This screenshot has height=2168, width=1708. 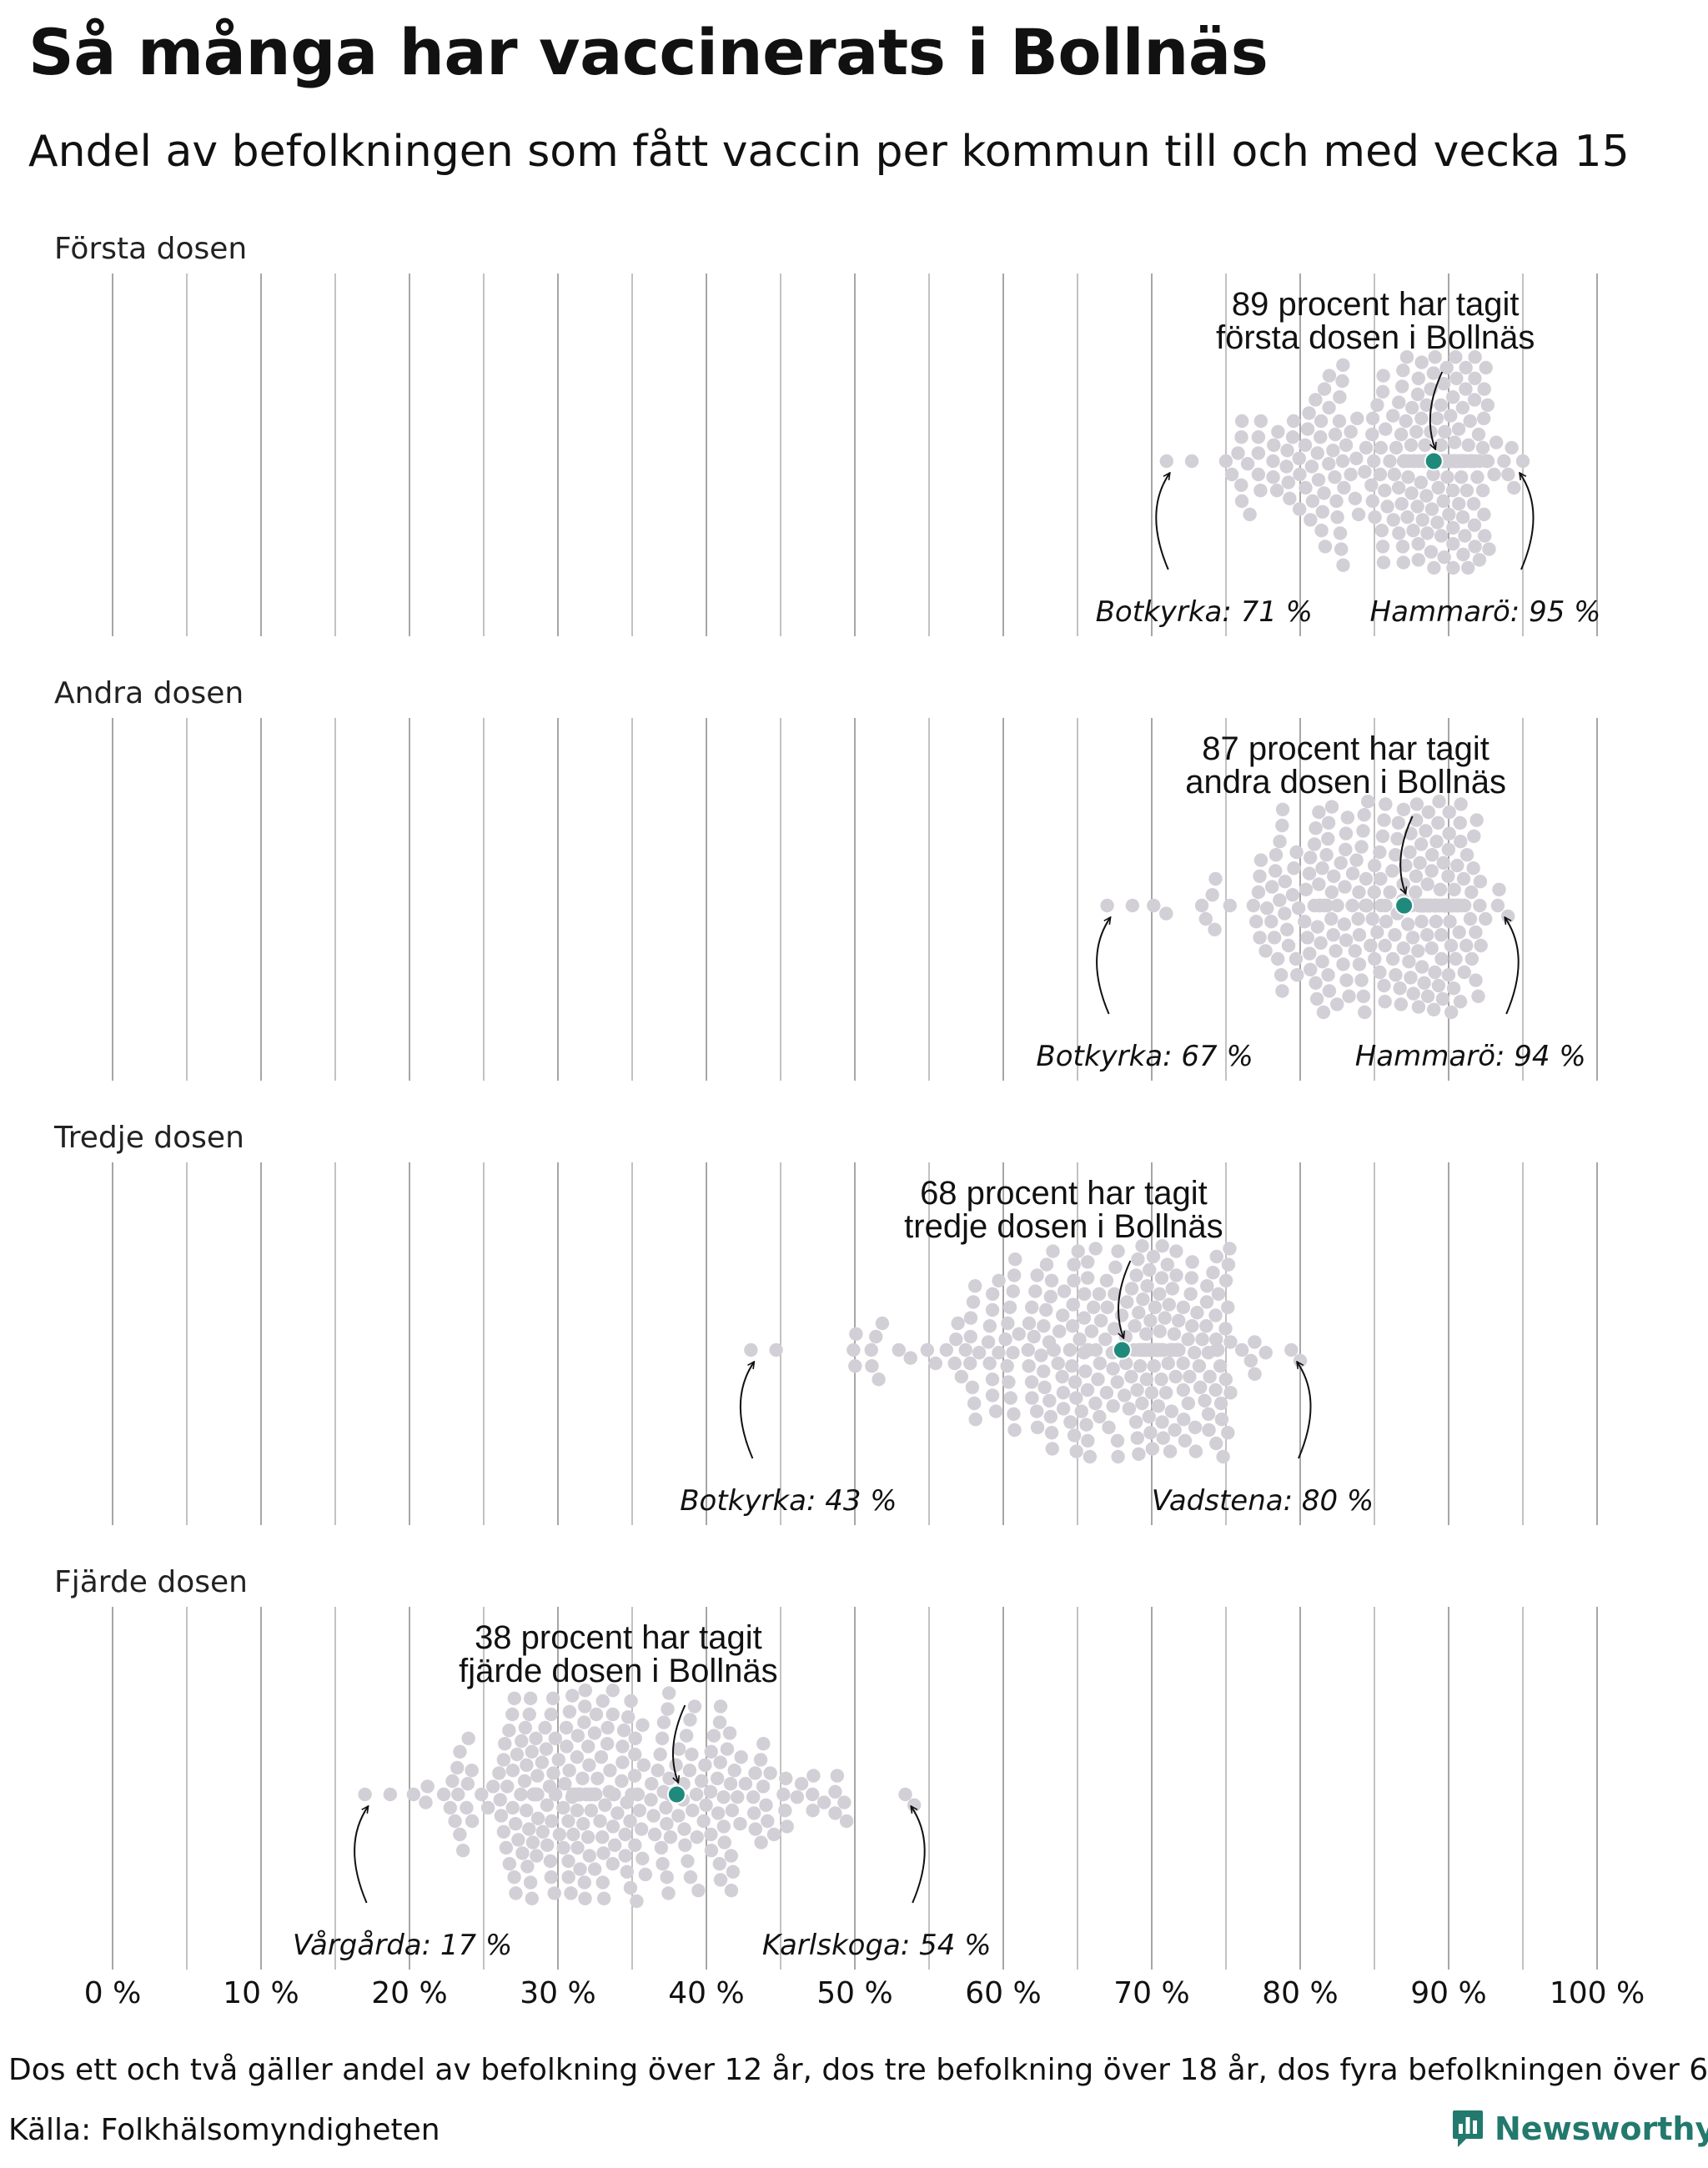 What do you see at coordinates (1125, 1299) in the screenshot?
I see `callout-arrow` at bounding box center [1125, 1299].